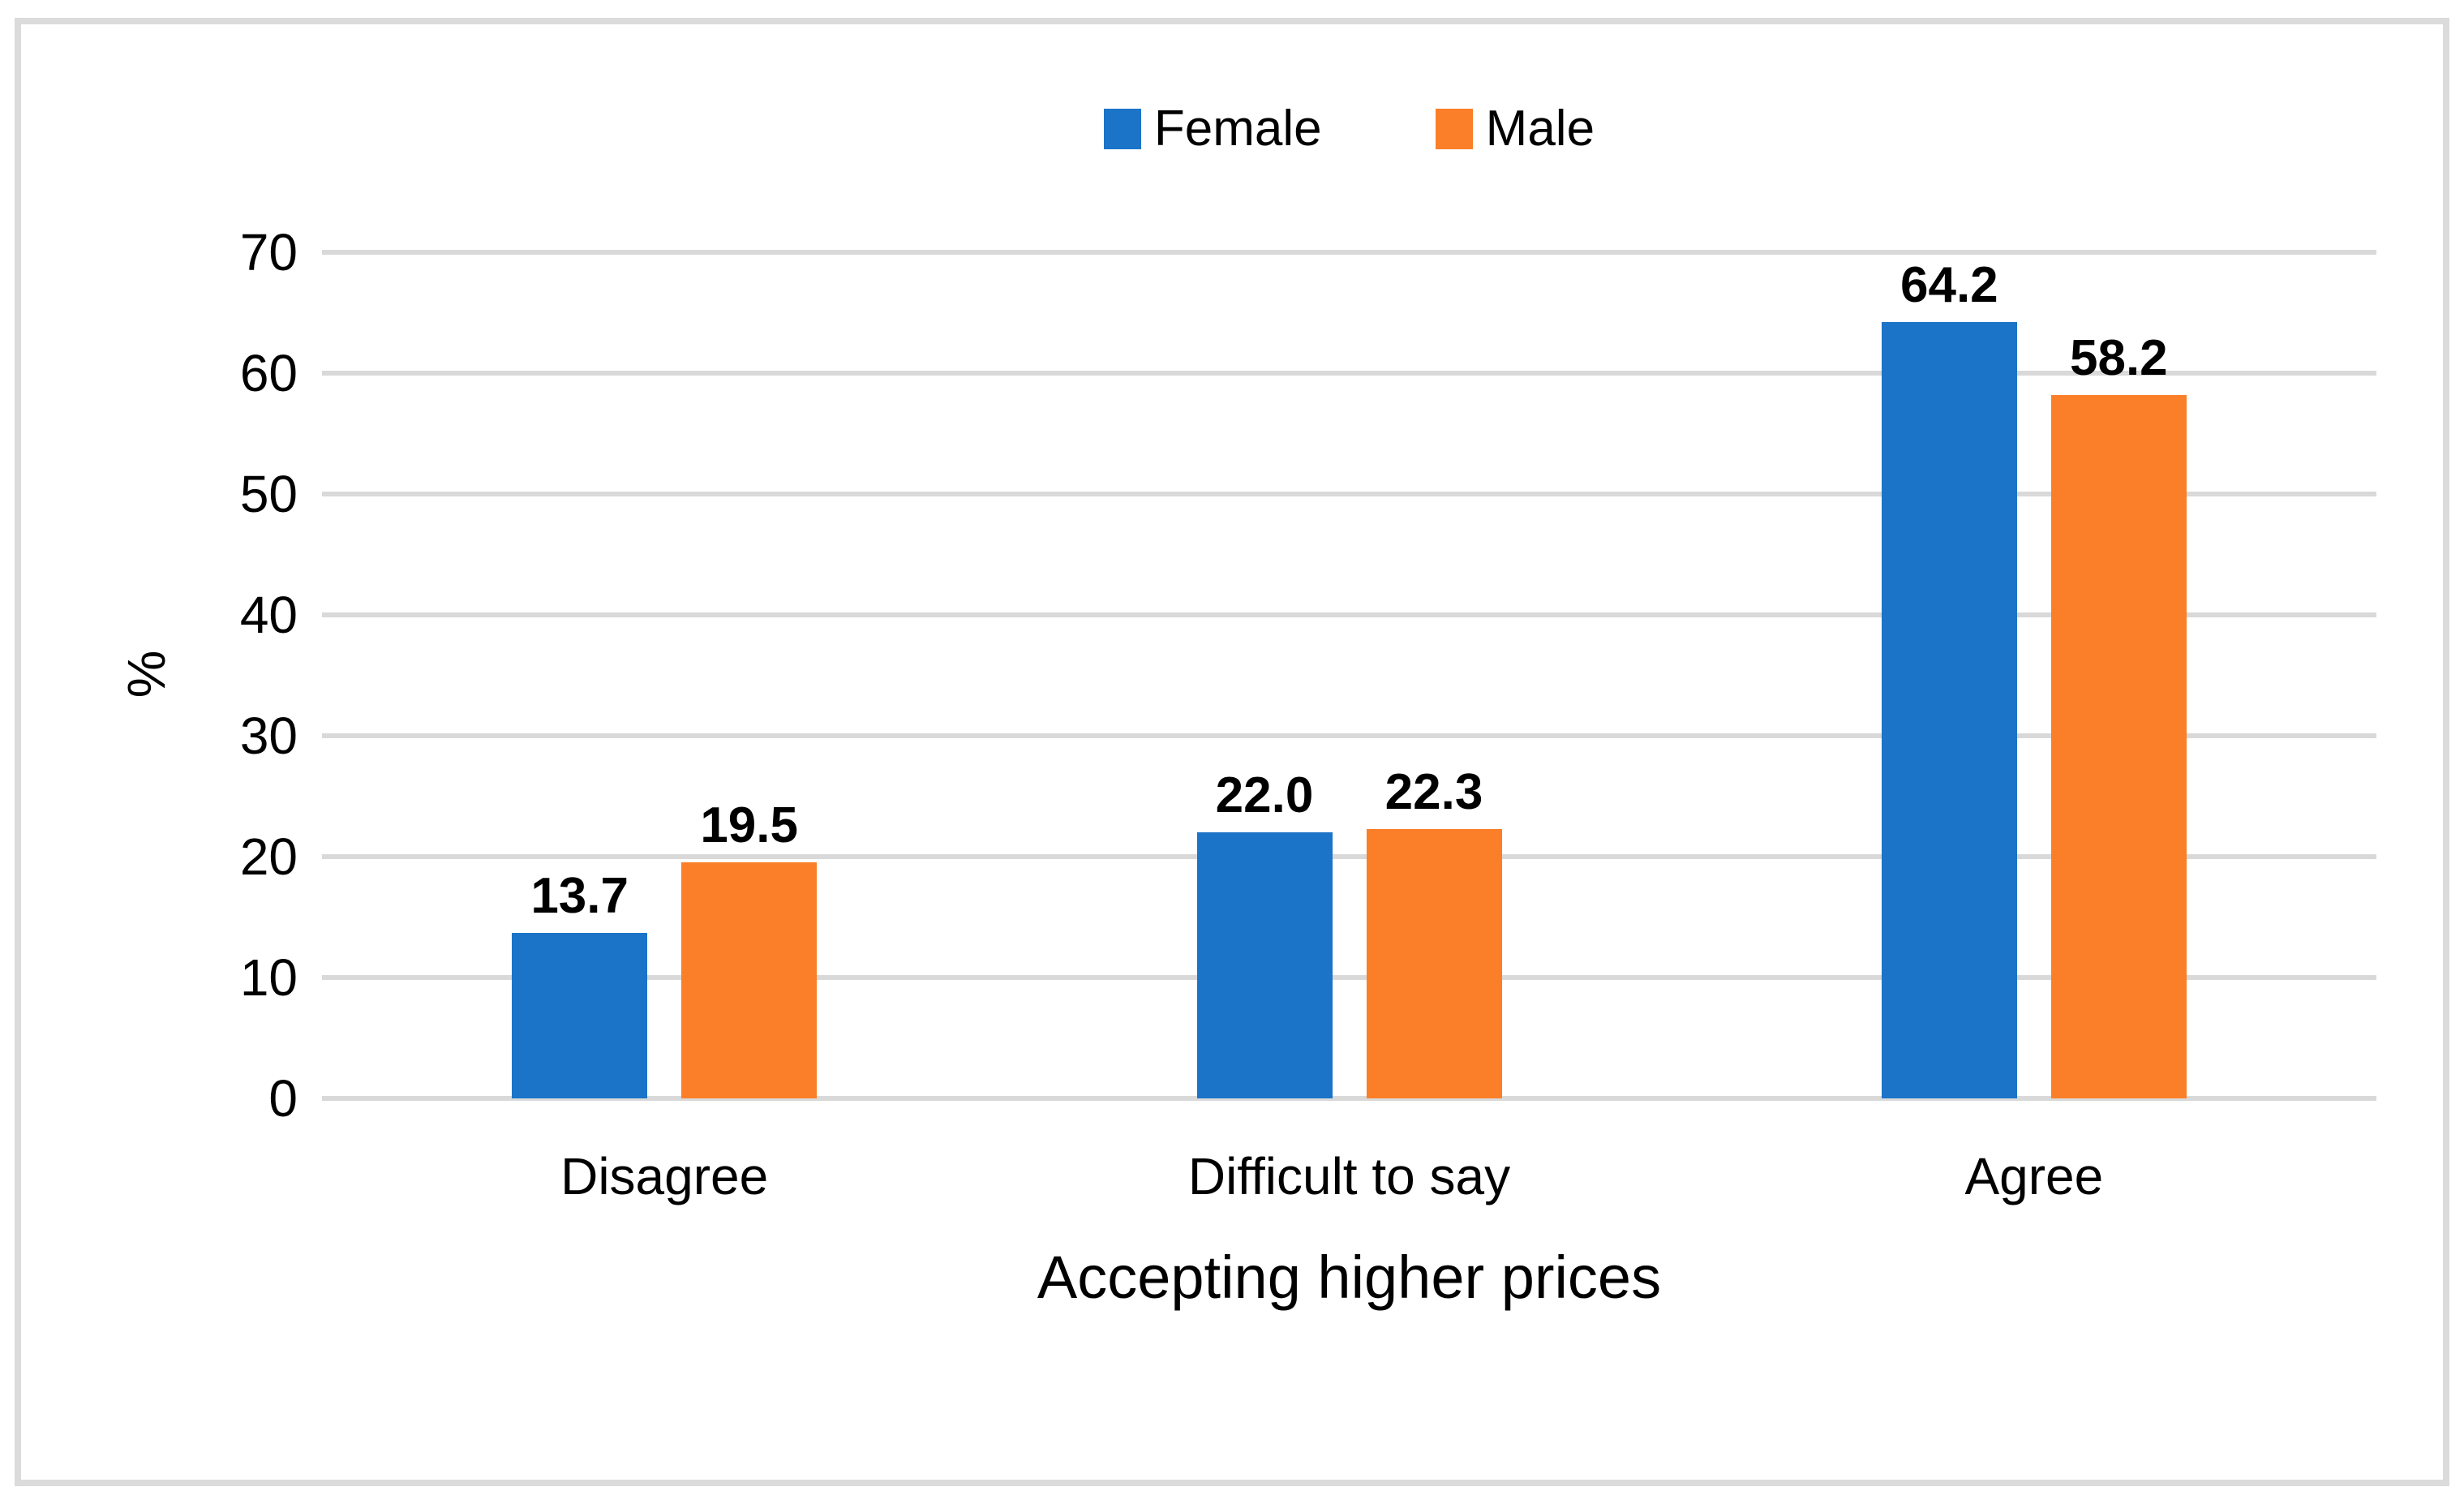 This screenshot has width=2464, height=1504. What do you see at coordinates (1454, 129) in the screenshot?
I see `male-series-swatch` at bounding box center [1454, 129].